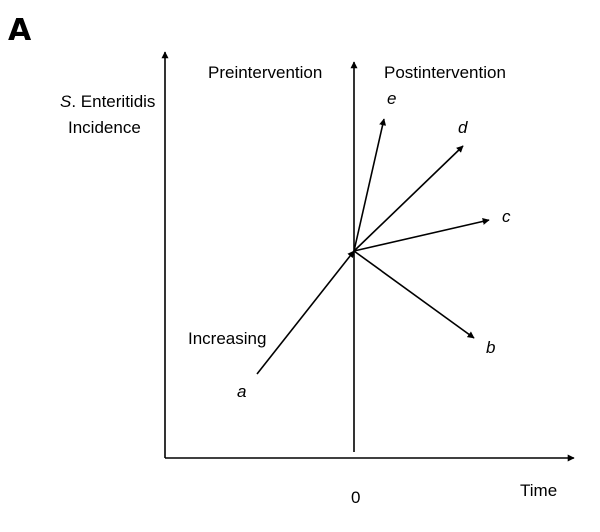  What do you see at coordinates (490, 347) in the screenshot?
I see `trend-label-b: b` at bounding box center [490, 347].